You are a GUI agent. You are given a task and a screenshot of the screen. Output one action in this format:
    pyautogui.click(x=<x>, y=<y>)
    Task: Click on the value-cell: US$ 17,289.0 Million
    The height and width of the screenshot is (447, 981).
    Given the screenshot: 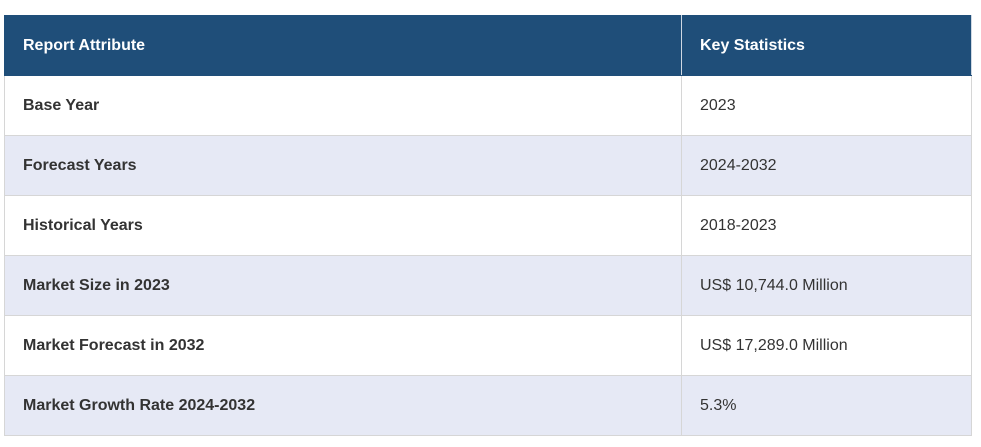 What is the action you would take?
    pyautogui.click(x=826, y=345)
    